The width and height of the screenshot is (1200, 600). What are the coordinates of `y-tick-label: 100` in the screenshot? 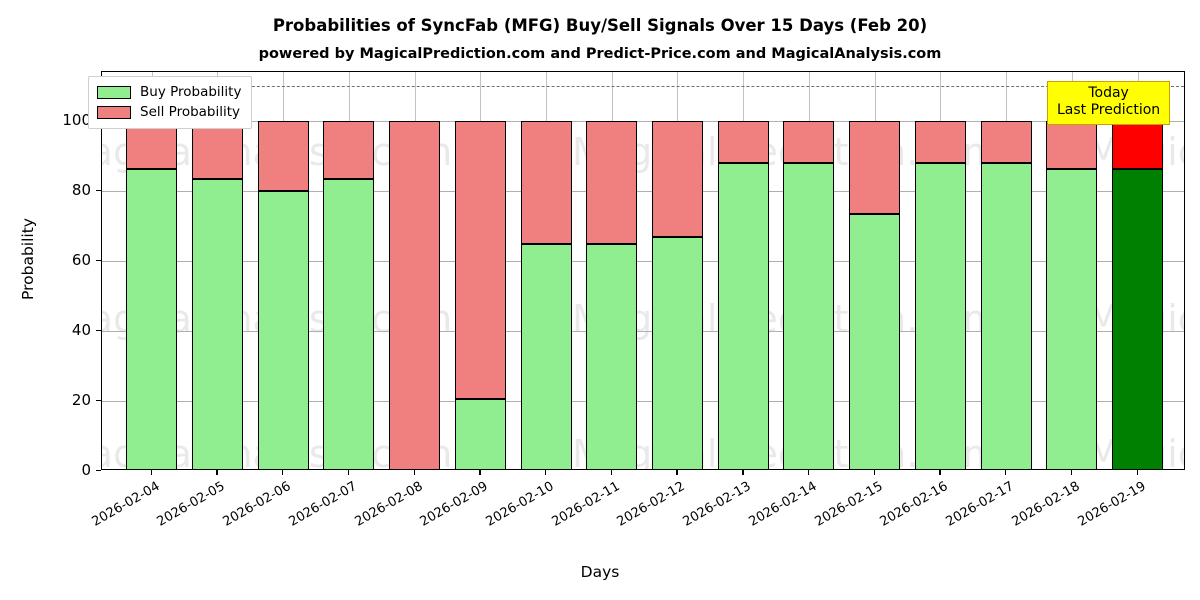 It's located at (76, 120).